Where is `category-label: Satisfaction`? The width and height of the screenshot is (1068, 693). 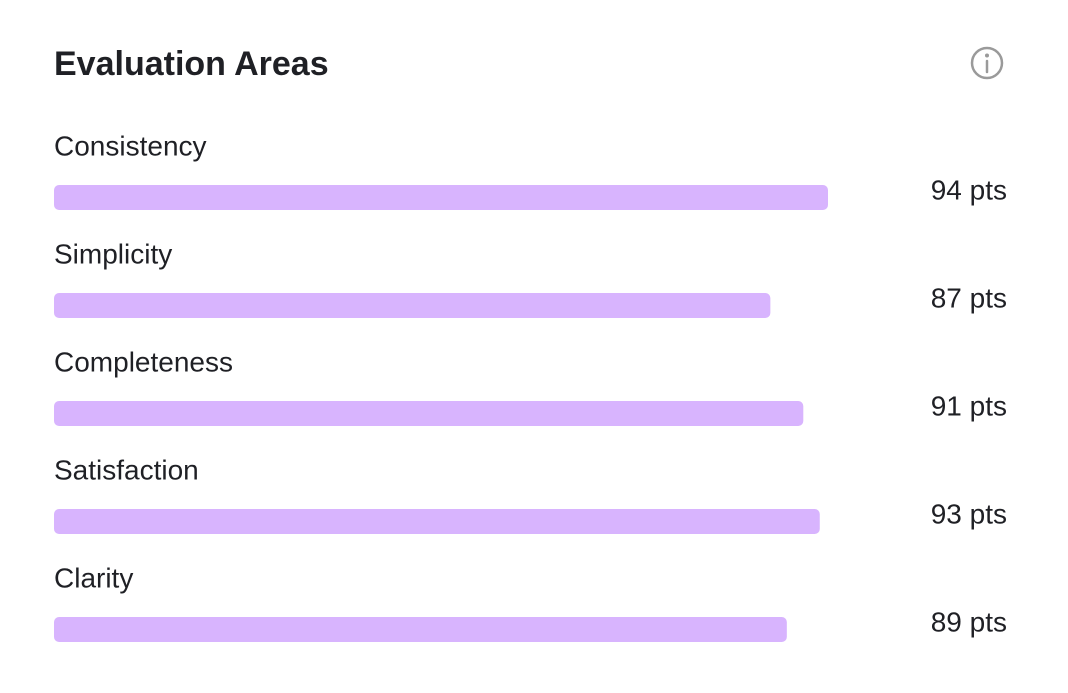 category-label: Satisfaction is located at coordinates (126, 469).